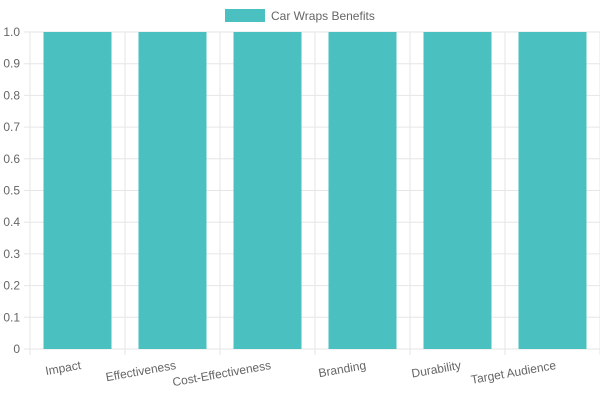 The image size is (600, 400). Describe the element at coordinates (63, 368) in the screenshot. I see `x-tick-label: Impact` at that location.